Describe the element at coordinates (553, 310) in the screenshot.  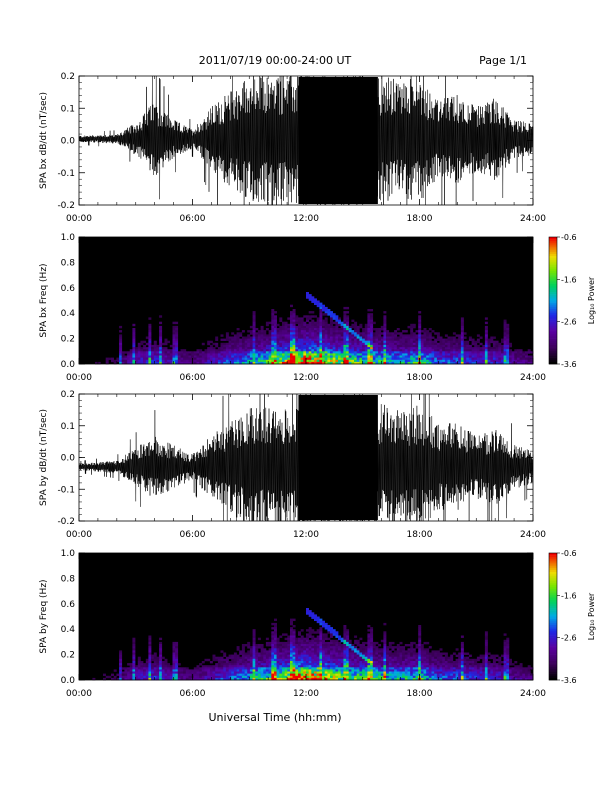
I see `colorbar-segment` at that location.